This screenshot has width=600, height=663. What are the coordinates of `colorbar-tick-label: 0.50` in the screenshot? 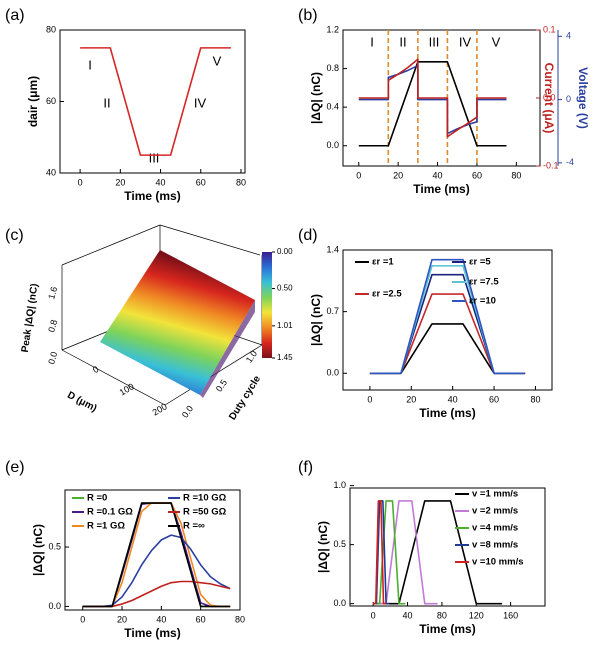 It's located at (285, 288).